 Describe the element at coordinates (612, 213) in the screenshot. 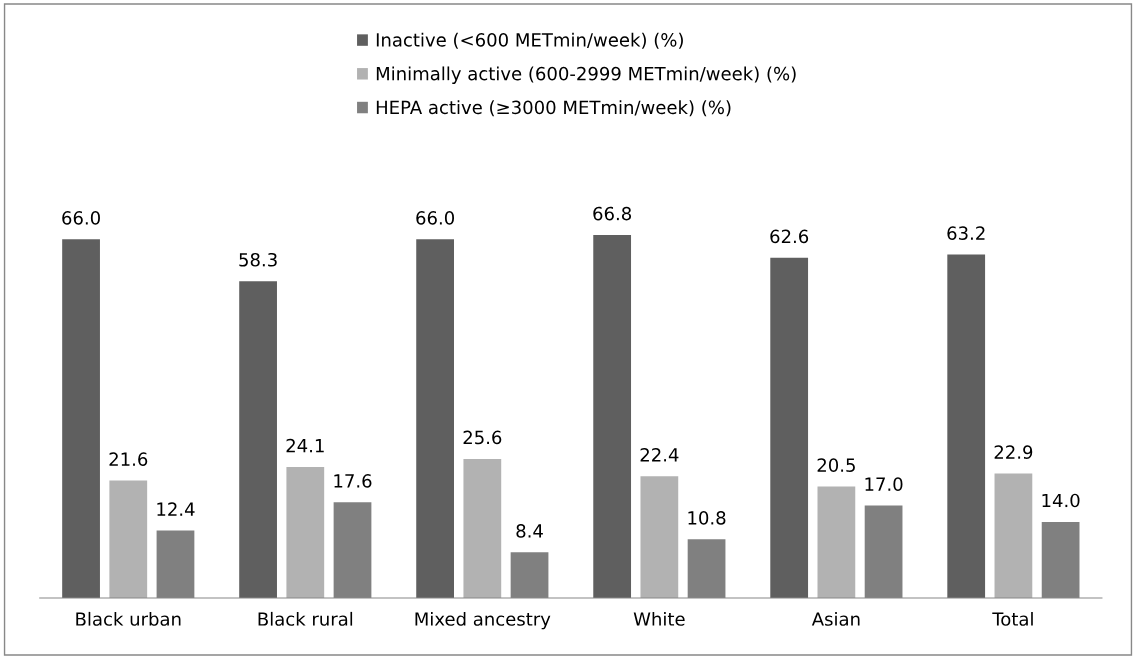

I see `data-label: 66.8` at that location.